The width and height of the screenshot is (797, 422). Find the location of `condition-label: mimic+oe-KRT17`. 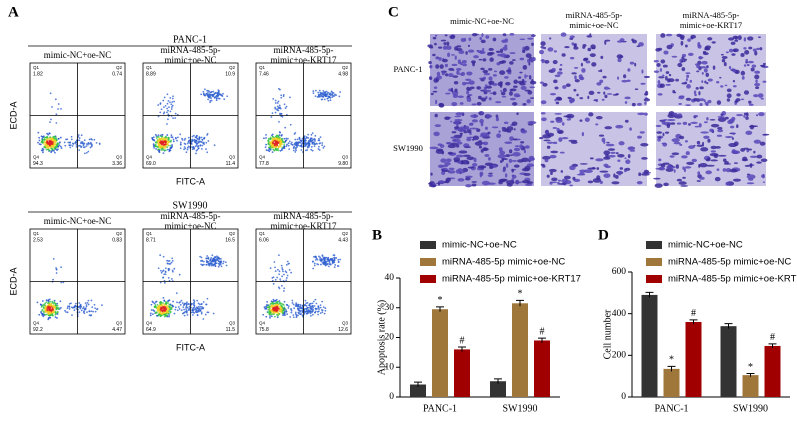

condition-label: mimic+oe-KRT17 is located at coordinates (303, 60).